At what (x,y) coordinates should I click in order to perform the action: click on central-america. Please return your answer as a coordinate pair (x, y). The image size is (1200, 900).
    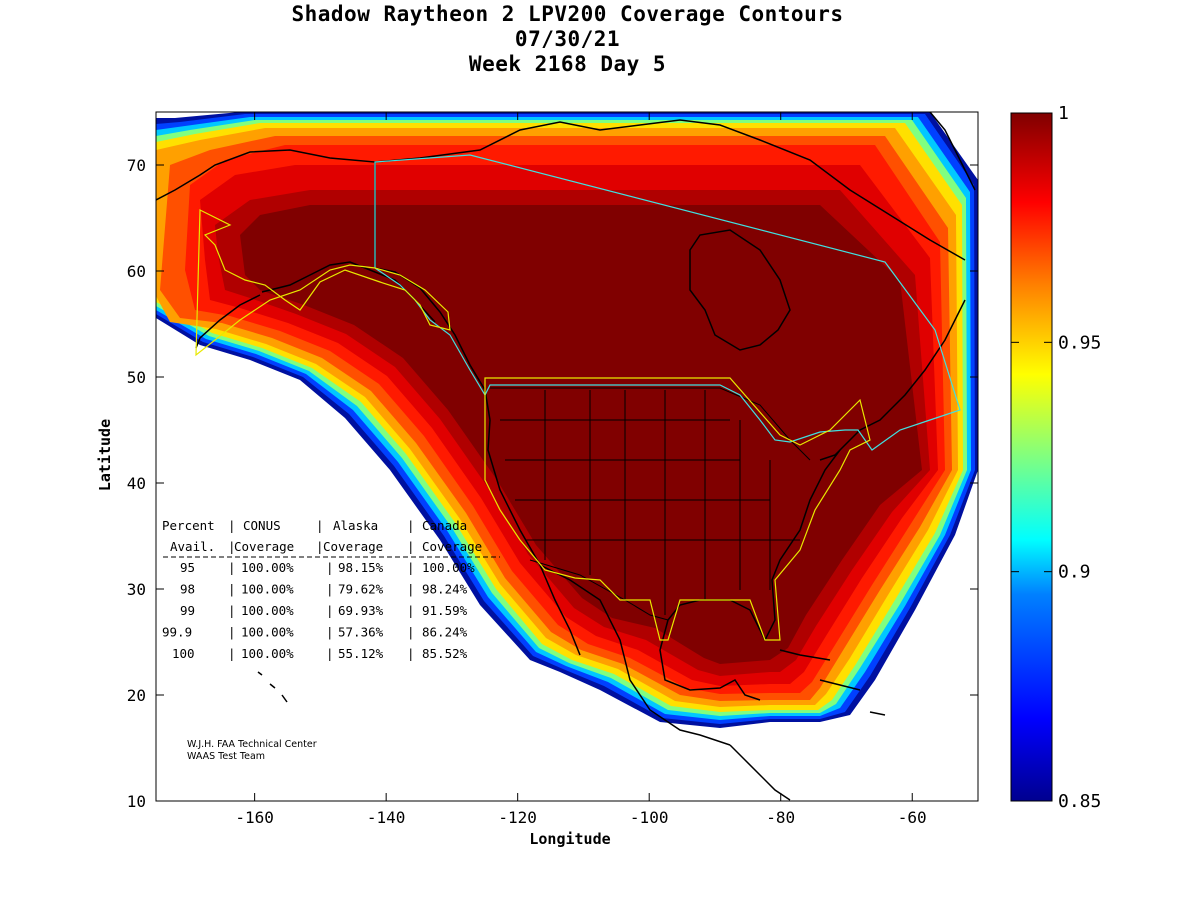
    Looking at the image, I should click on (760, 772).